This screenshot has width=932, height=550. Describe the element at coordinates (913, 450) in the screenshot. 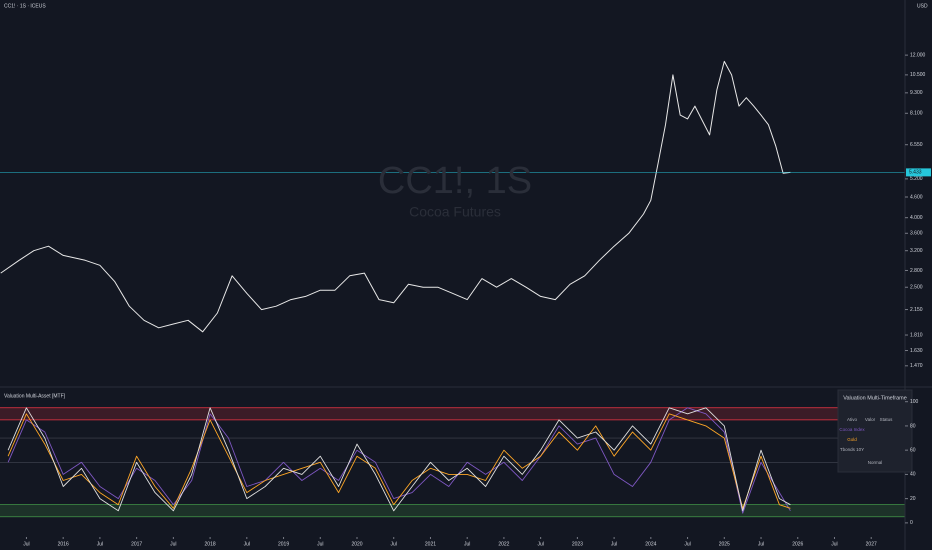

I see `y-tick-label: 60` at that location.